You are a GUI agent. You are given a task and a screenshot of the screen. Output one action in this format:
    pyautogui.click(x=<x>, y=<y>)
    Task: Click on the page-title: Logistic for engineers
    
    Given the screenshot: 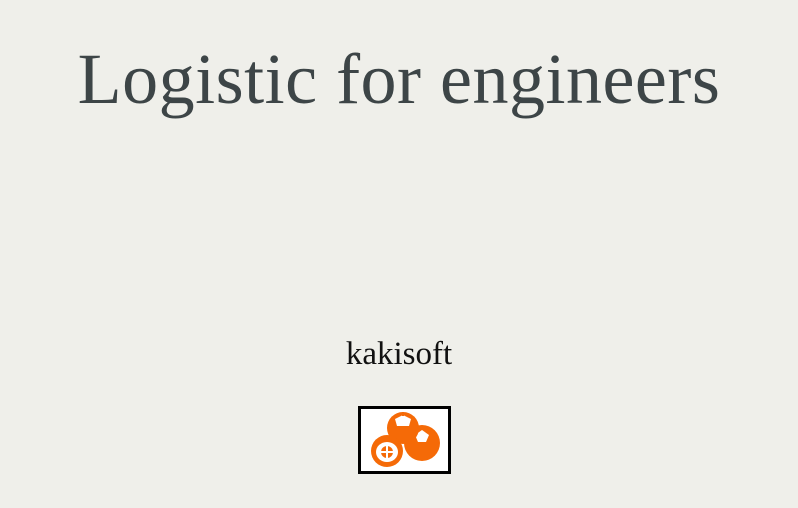 What is the action you would take?
    pyautogui.click(x=399, y=79)
    